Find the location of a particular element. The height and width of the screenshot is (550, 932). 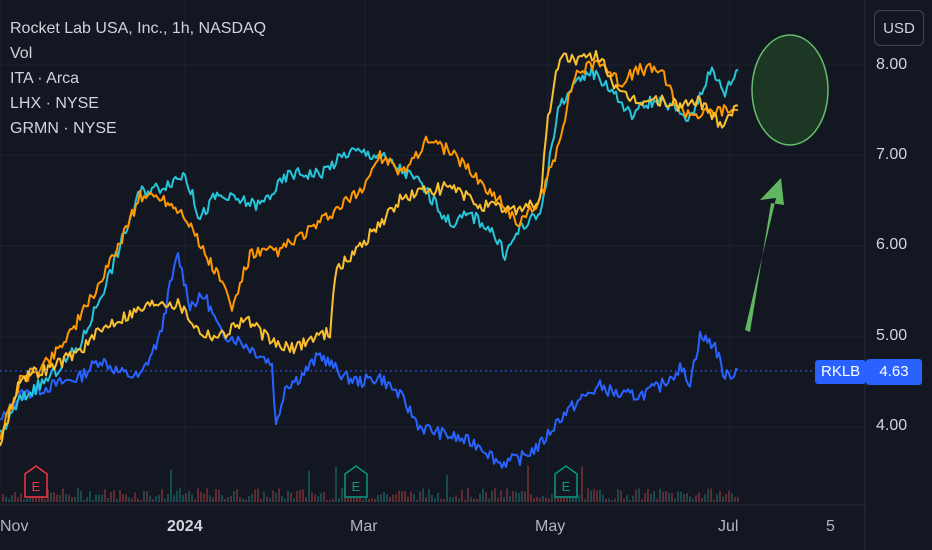

x-tick-label: Jul is located at coordinates (728, 526).